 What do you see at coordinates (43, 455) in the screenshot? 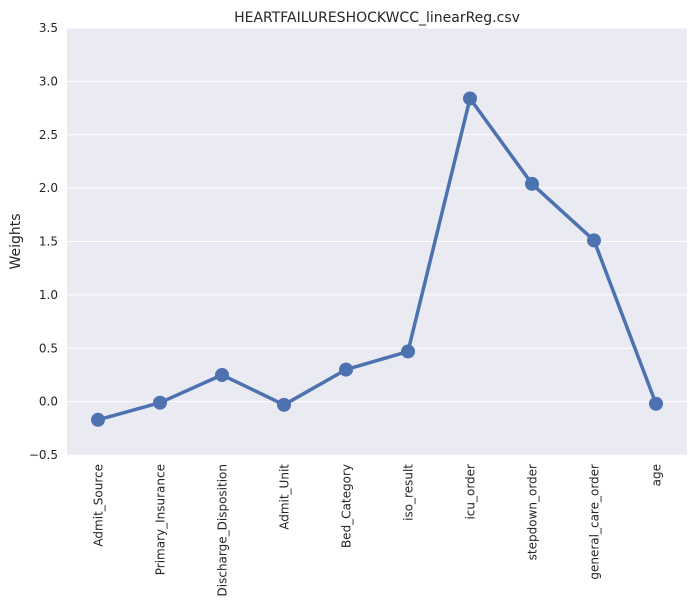
I see `y-tick-label: −0.5` at bounding box center [43, 455].